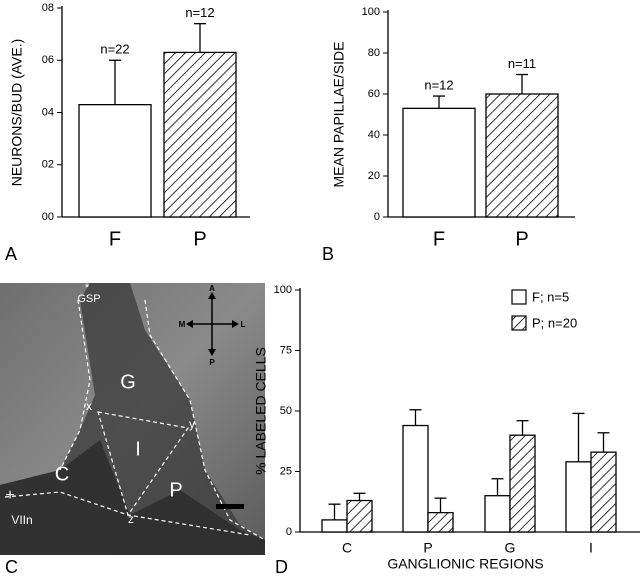 The height and width of the screenshot is (580, 640). What do you see at coordinates (286, 411) in the screenshot?
I see `y-tick-label: 50` at bounding box center [286, 411].